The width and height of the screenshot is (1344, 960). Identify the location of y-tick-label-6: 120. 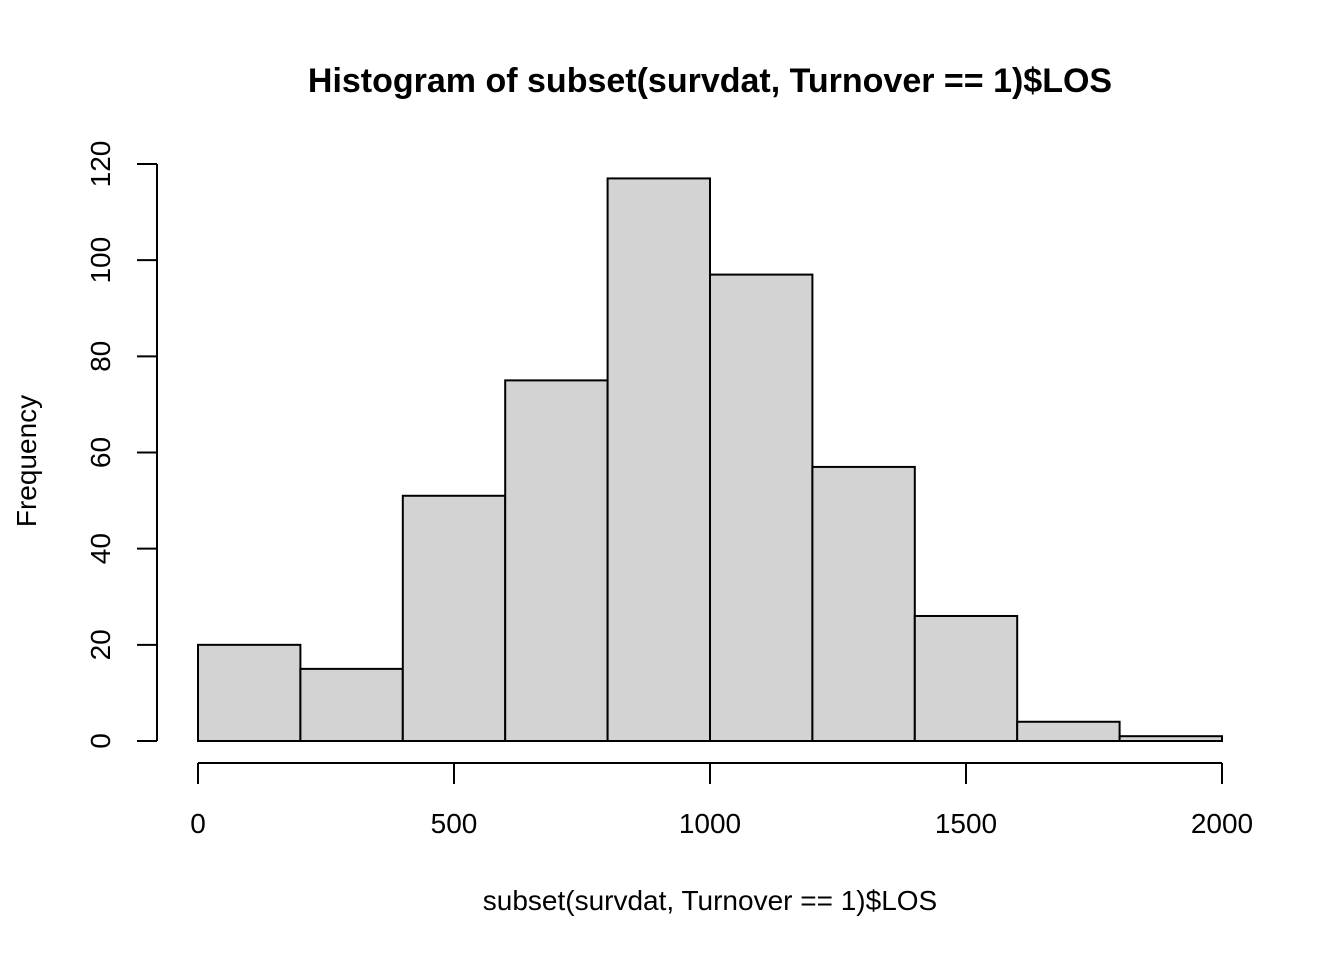
(100, 164).